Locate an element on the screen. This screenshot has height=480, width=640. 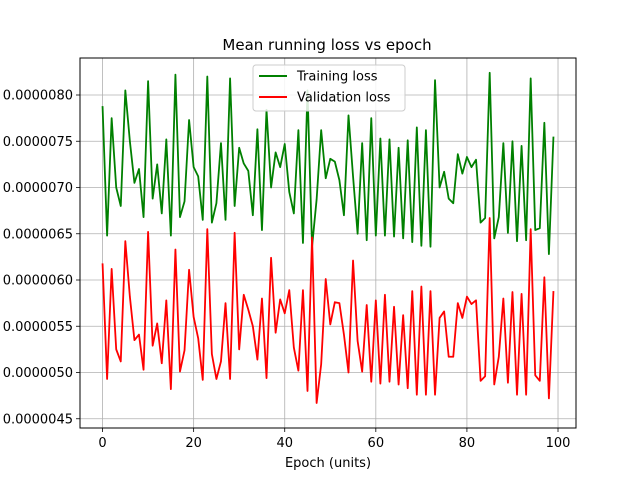
chart-title: Mean running loss vs epoch is located at coordinates (326, 45).